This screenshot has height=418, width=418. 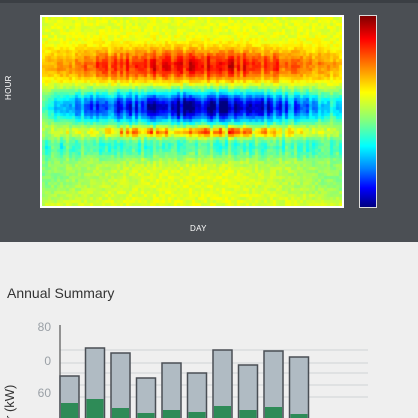 I want to click on x-axis-label: DAY, so click(x=198, y=228).